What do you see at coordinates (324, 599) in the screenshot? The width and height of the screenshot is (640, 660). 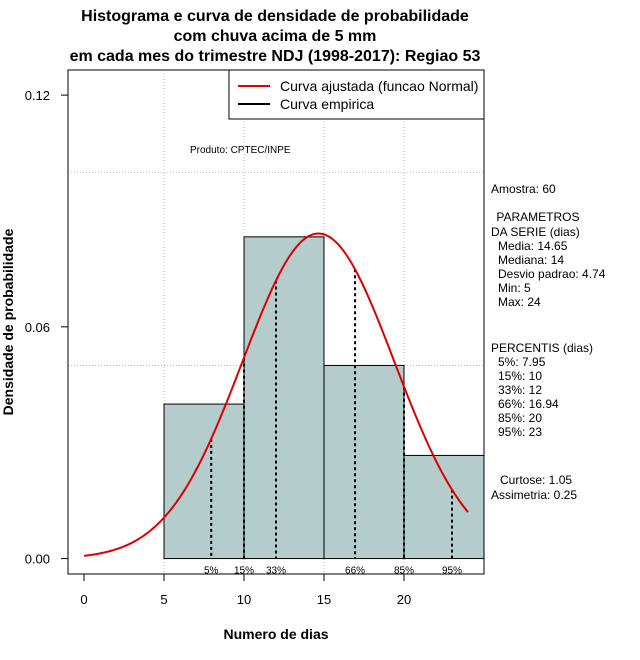 I see `x-tick-label: 15` at bounding box center [324, 599].